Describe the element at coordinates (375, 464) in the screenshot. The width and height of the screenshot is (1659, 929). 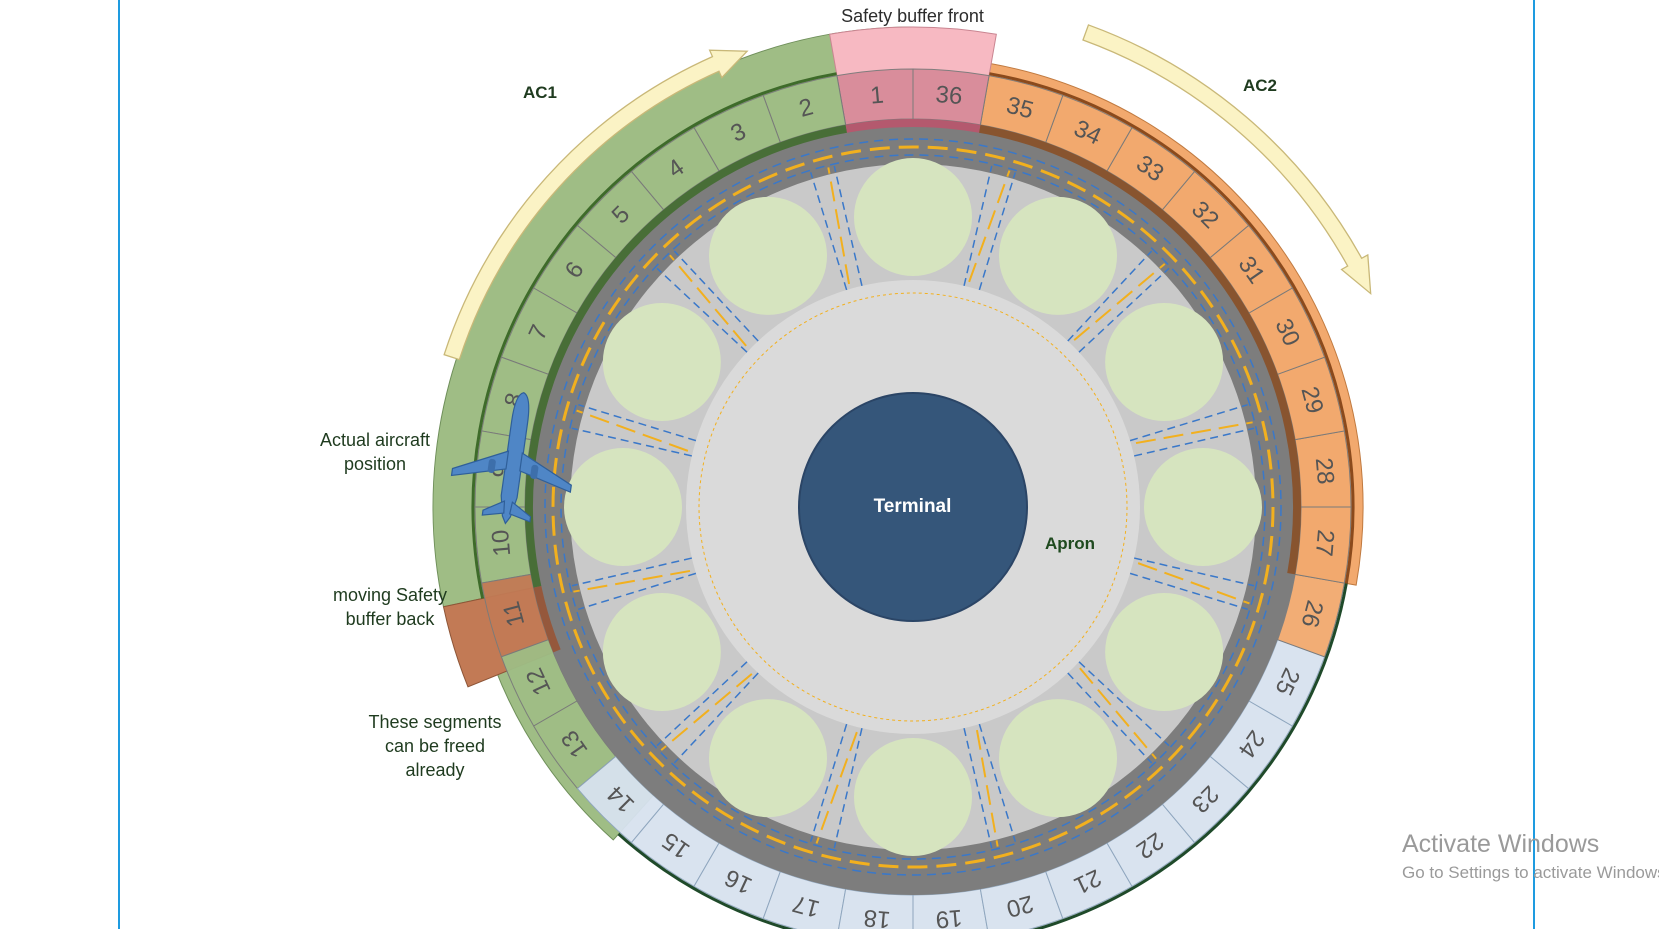
I see `actual-aircraft-line-2: position` at that location.